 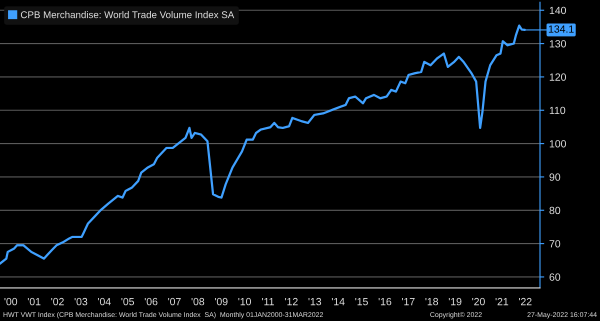 What do you see at coordinates (81, 302) in the screenshot?
I see `x-tick-label: '03` at bounding box center [81, 302].